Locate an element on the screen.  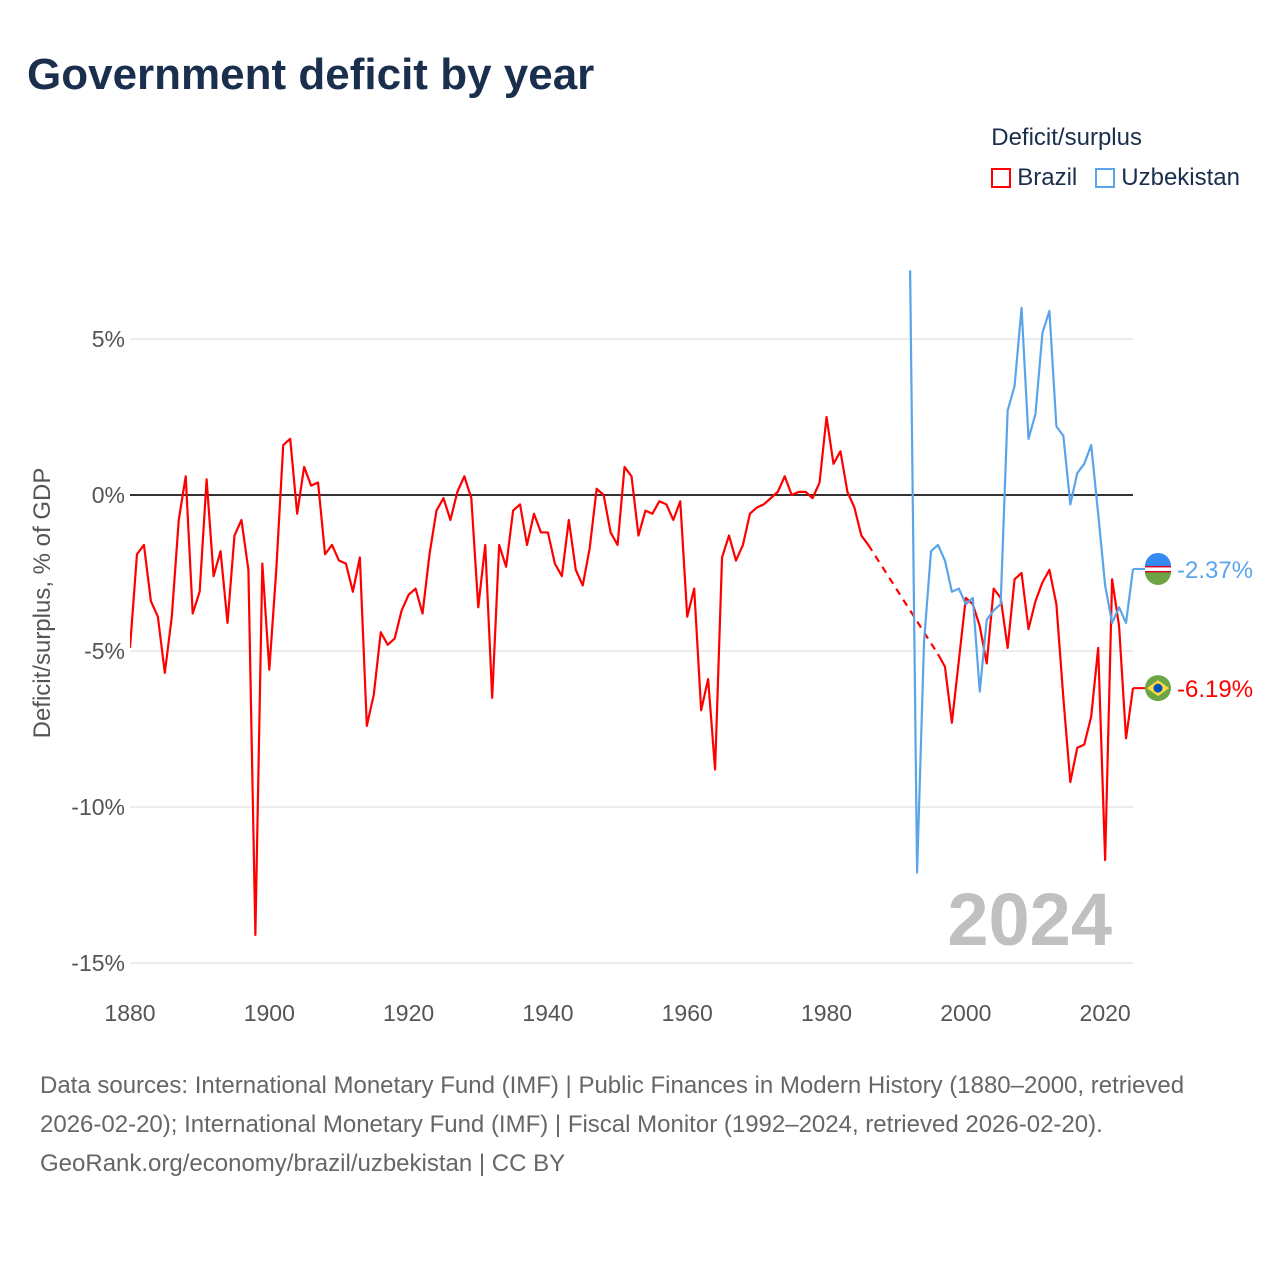
series-gap-brazil is located at coordinates (903, 599).